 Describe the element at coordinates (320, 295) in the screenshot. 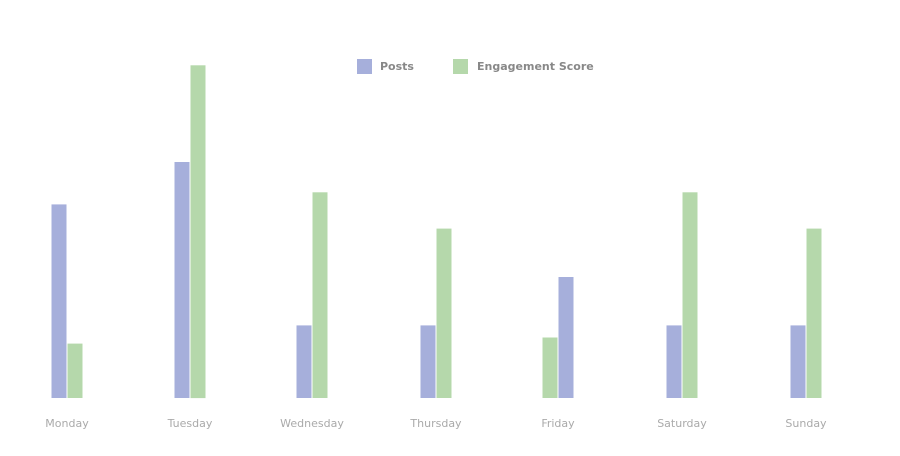

I see `bar-engagement-score-wednesday` at that location.